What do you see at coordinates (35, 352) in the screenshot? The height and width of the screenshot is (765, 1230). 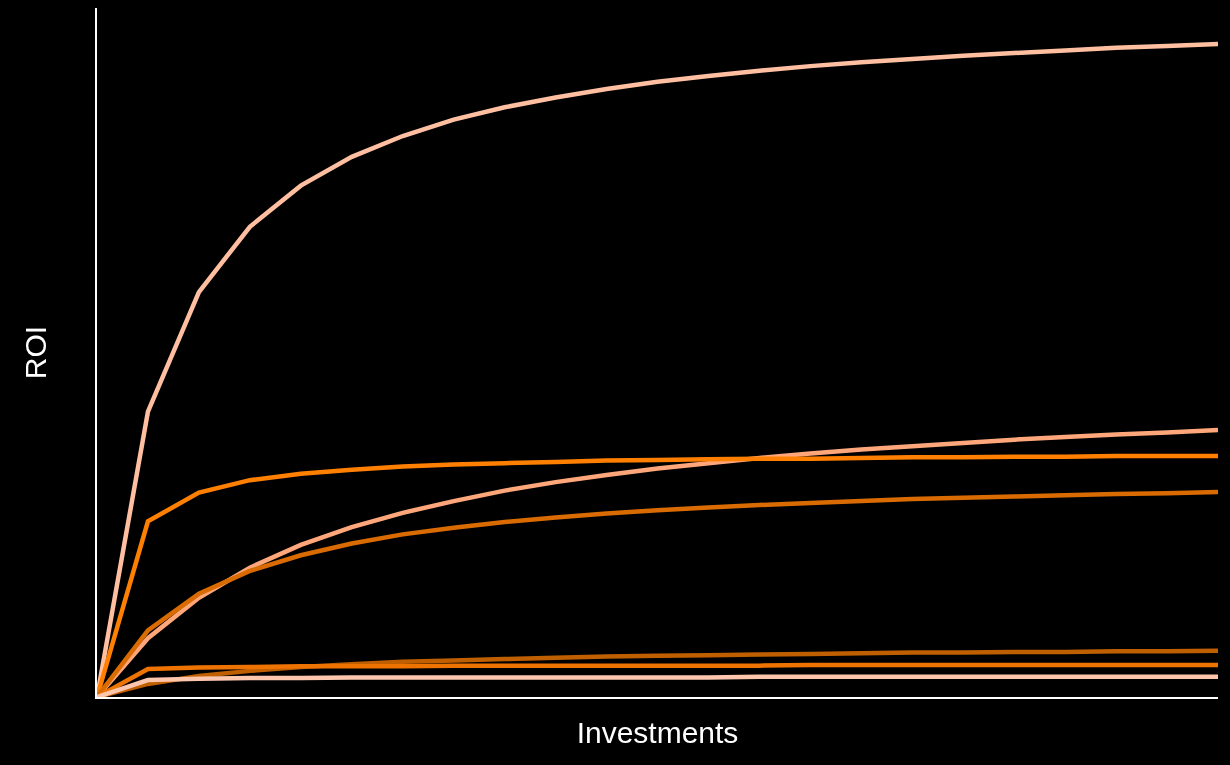 I see `y-axis-title: ROI` at bounding box center [35, 352].